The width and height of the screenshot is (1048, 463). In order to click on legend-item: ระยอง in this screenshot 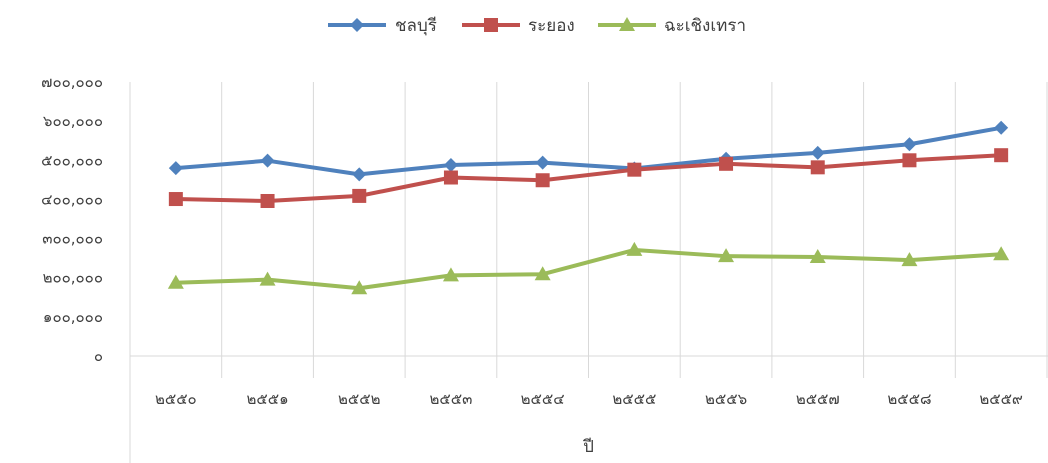, I will do `click(518, 26)`.